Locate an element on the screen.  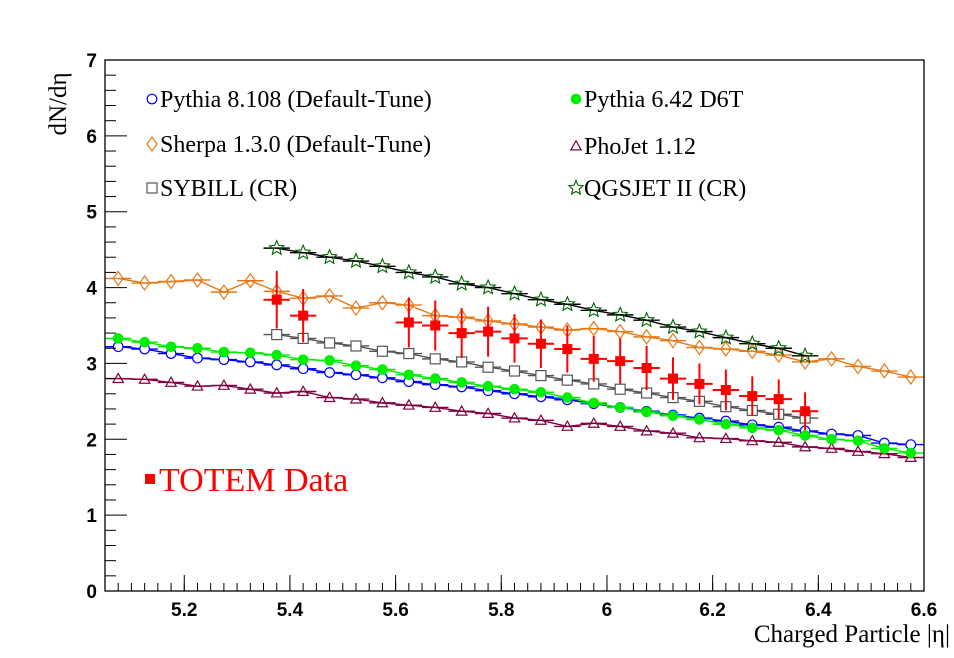
y-tick-label: 2 is located at coordinates (91, 440).